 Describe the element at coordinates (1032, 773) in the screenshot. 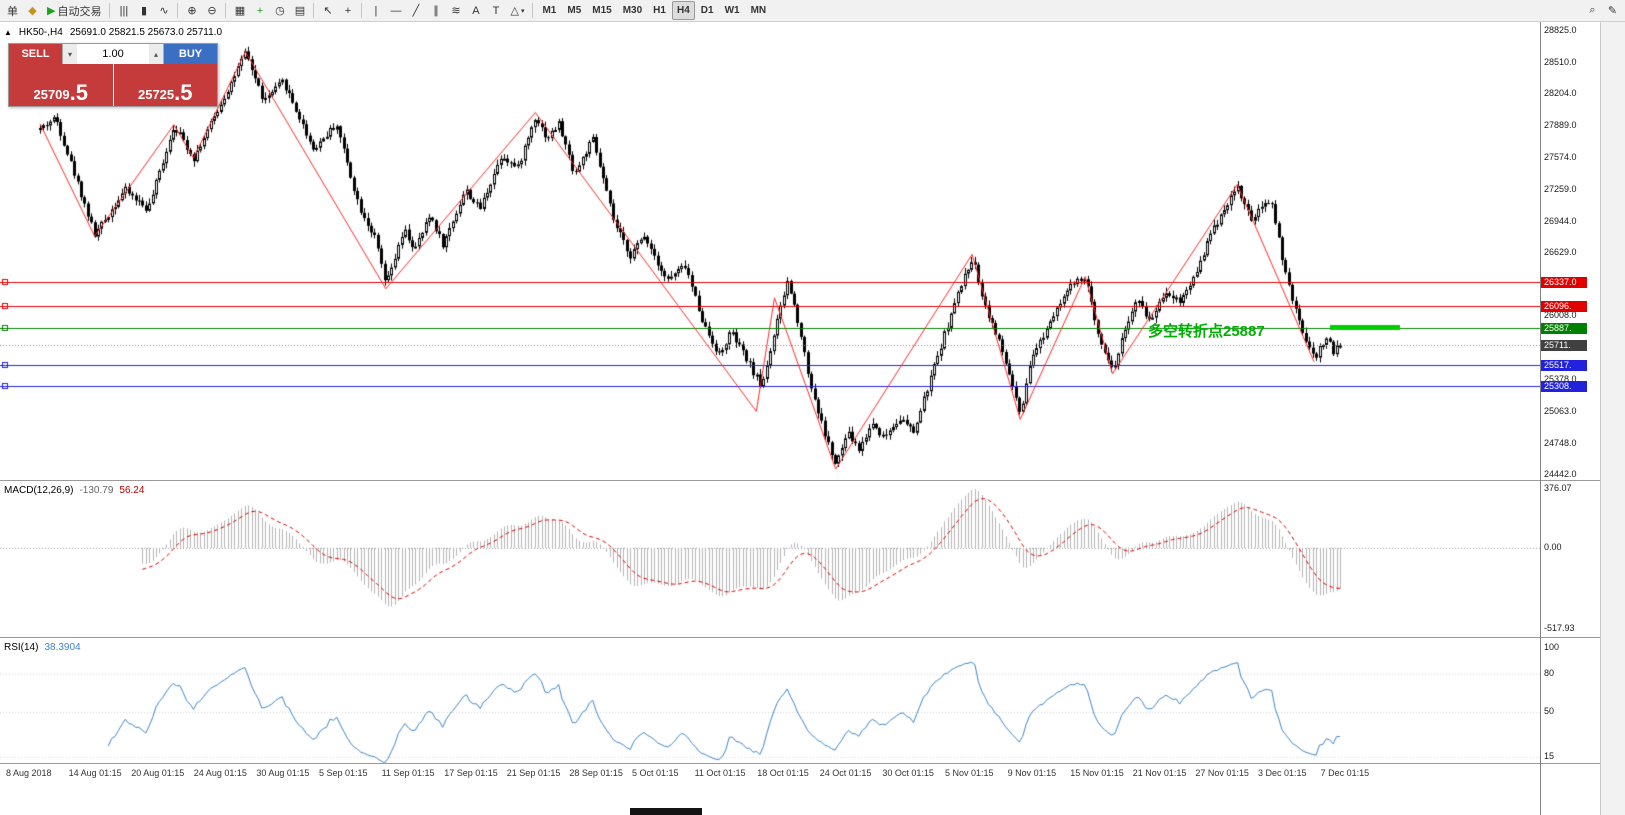

I see `time-axis-label: 9 Nov 01:15` at that location.